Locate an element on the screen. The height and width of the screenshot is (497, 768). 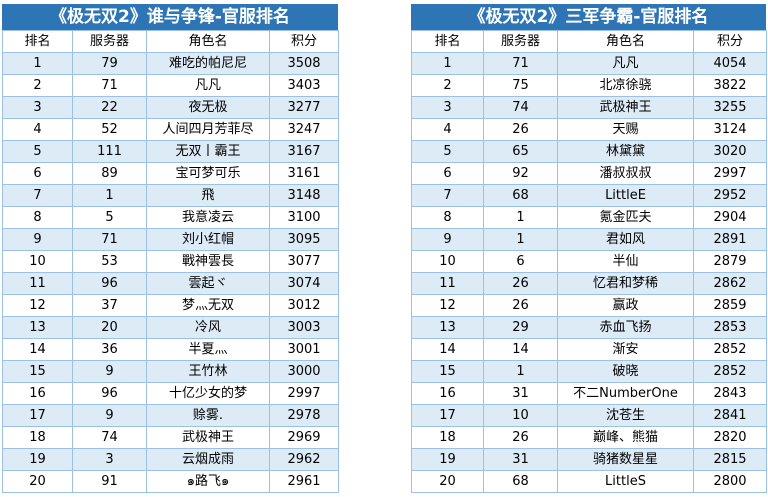
table-row: 12 37 梦灬无双 3012 is located at coordinates (170, 305).